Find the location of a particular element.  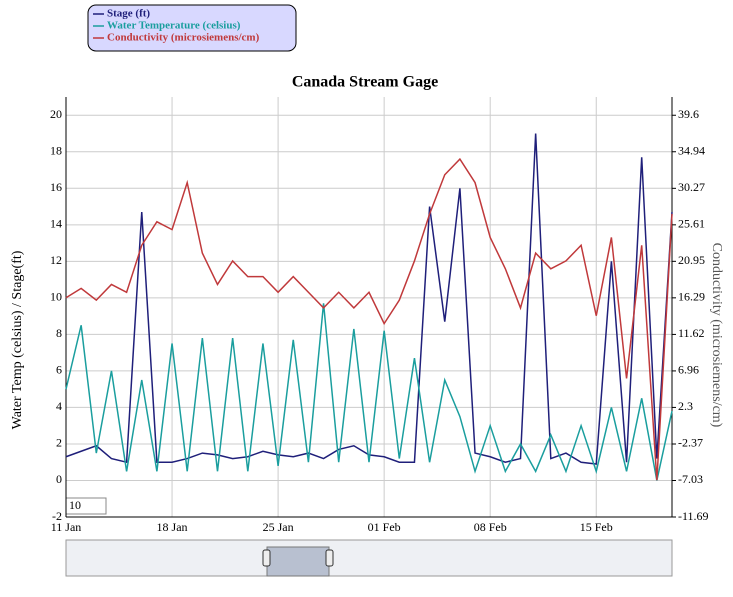

y-tick-label: 14 is located at coordinates (56, 224).